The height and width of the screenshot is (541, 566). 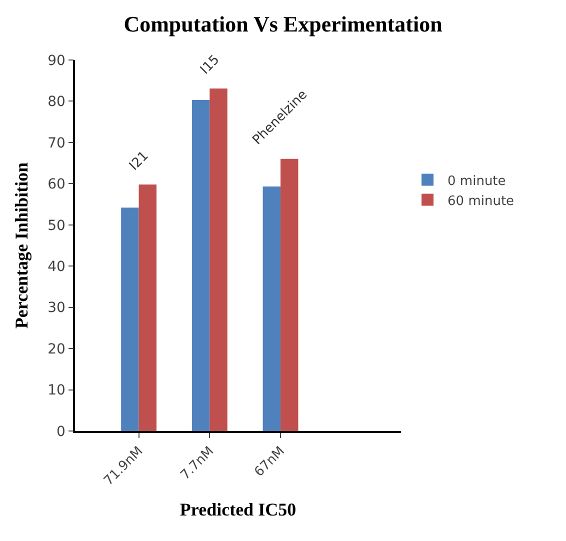 What do you see at coordinates (238, 509) in the screenshot?
I see `x-axis-title: Predicted IC50` at bounding box center [238, 509].